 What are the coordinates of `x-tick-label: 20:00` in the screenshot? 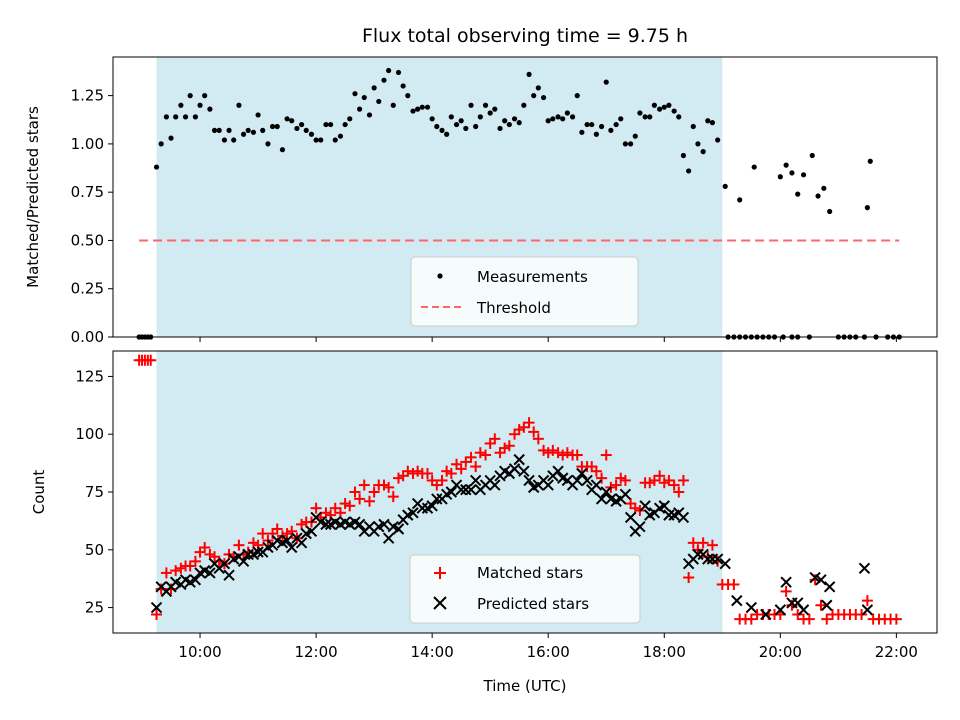 It's located at (780, 652).